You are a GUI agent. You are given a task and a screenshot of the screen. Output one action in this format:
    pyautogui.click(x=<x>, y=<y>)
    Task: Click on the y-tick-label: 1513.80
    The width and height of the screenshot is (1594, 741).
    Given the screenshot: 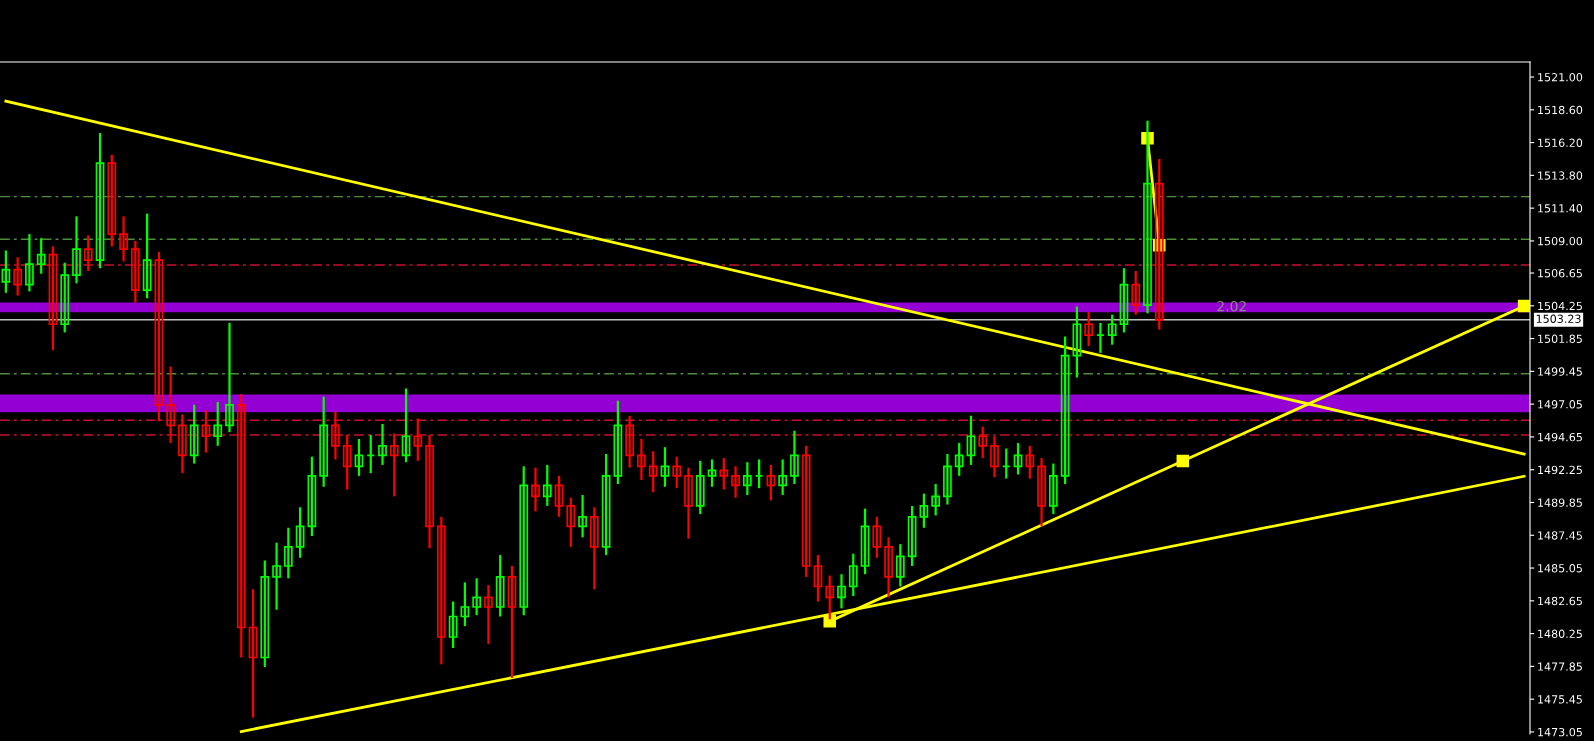 What is the action you would take?
    pyautogui.click(x=1560, y=175)
    